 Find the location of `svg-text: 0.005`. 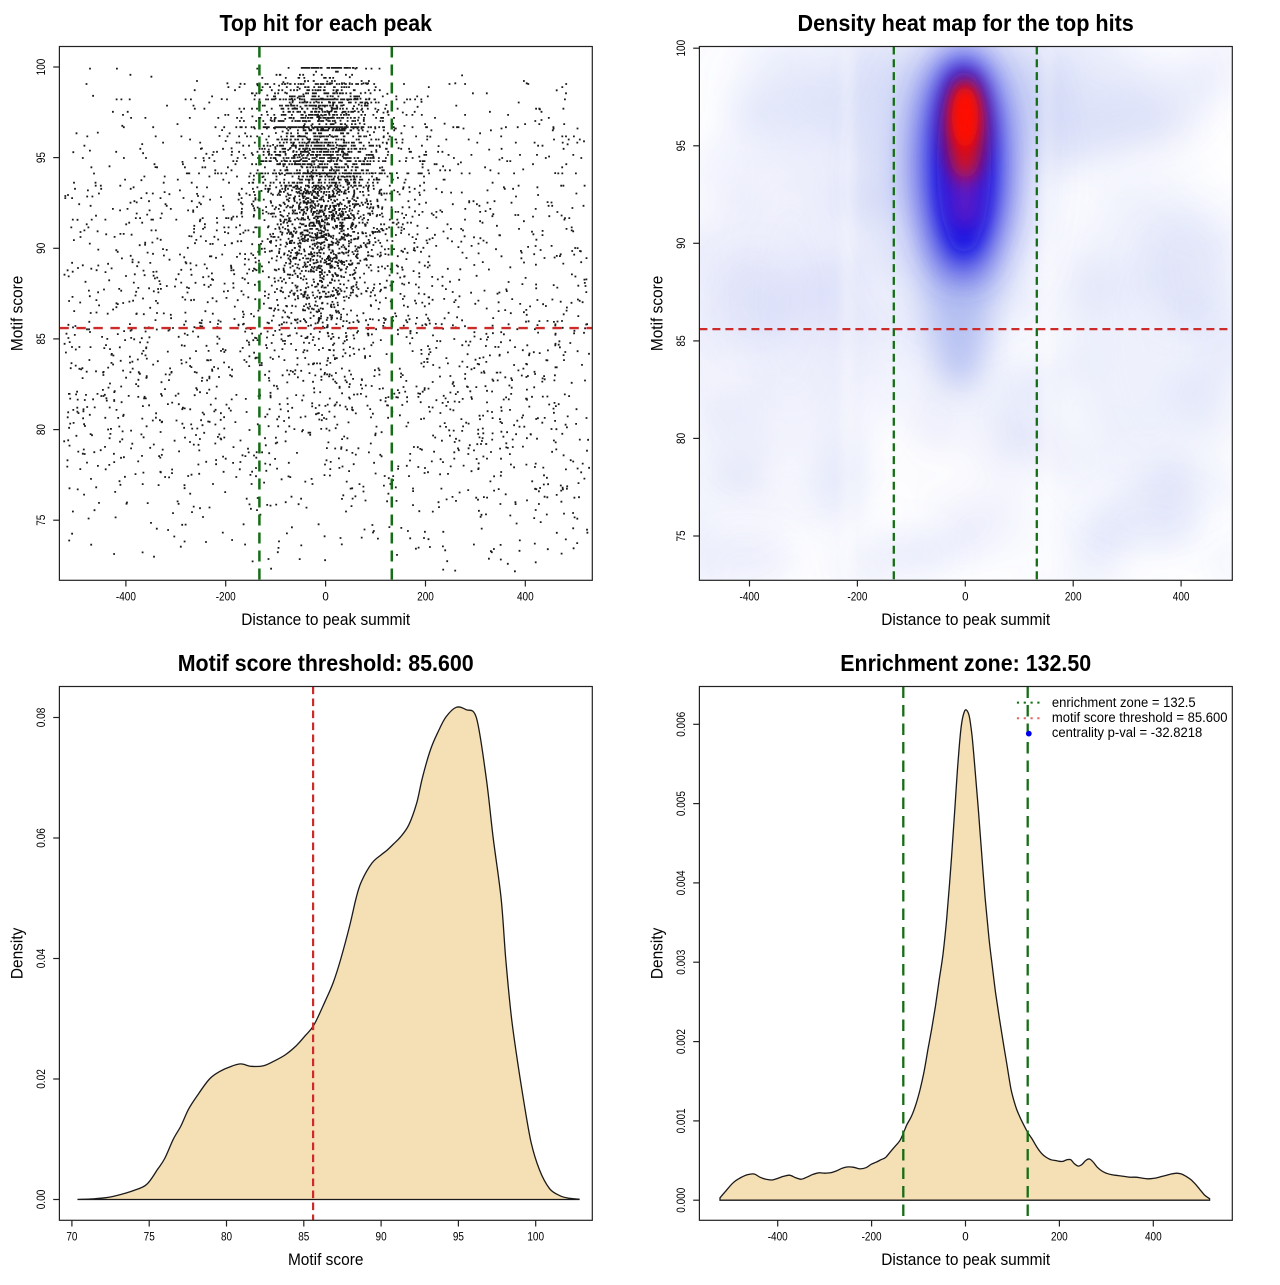

svg-text: 0.005 is located at coordinates (682, 803).